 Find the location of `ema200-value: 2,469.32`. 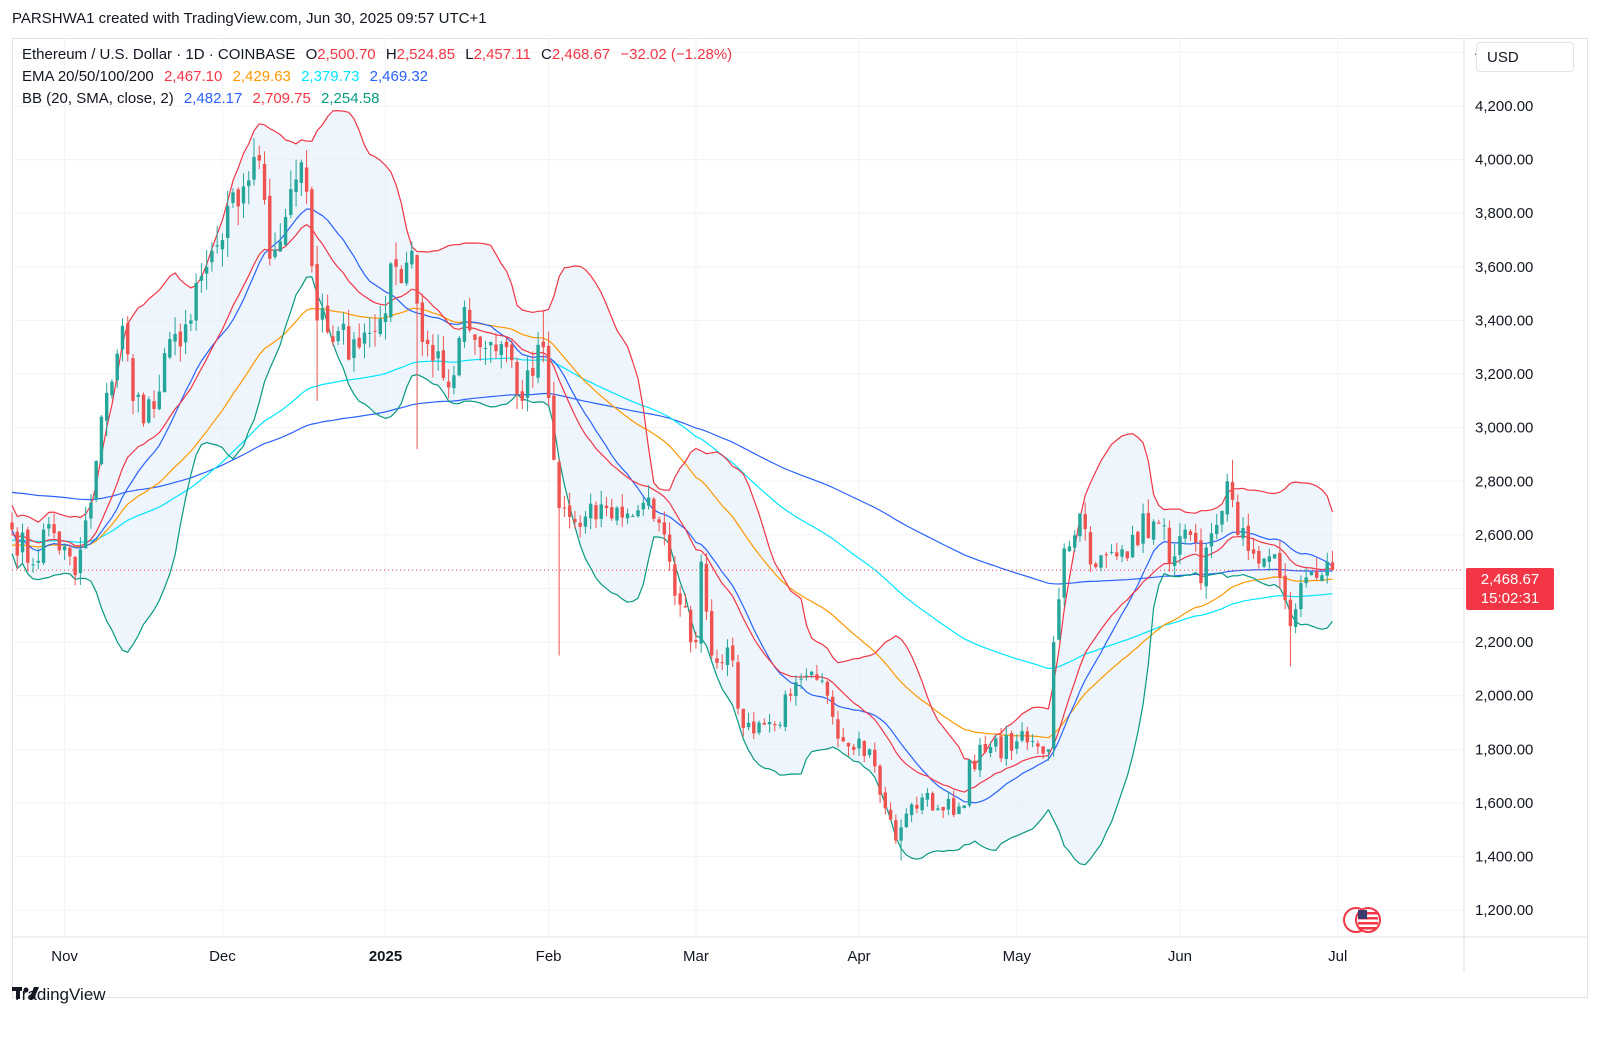

ema200-value: 2,469.32 is located at coordinates (399, 76).